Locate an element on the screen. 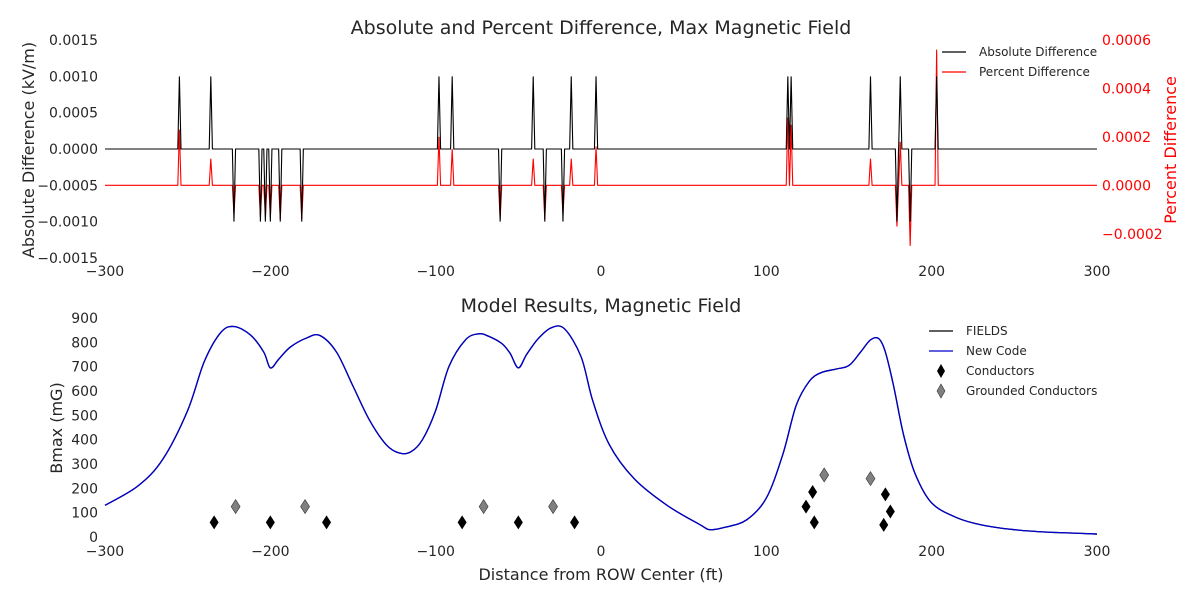 Image resolution: width=1200 pixels, height=600 pixels. difference-y-tick-label: −0.0005 is located at coordinates (67, 186).